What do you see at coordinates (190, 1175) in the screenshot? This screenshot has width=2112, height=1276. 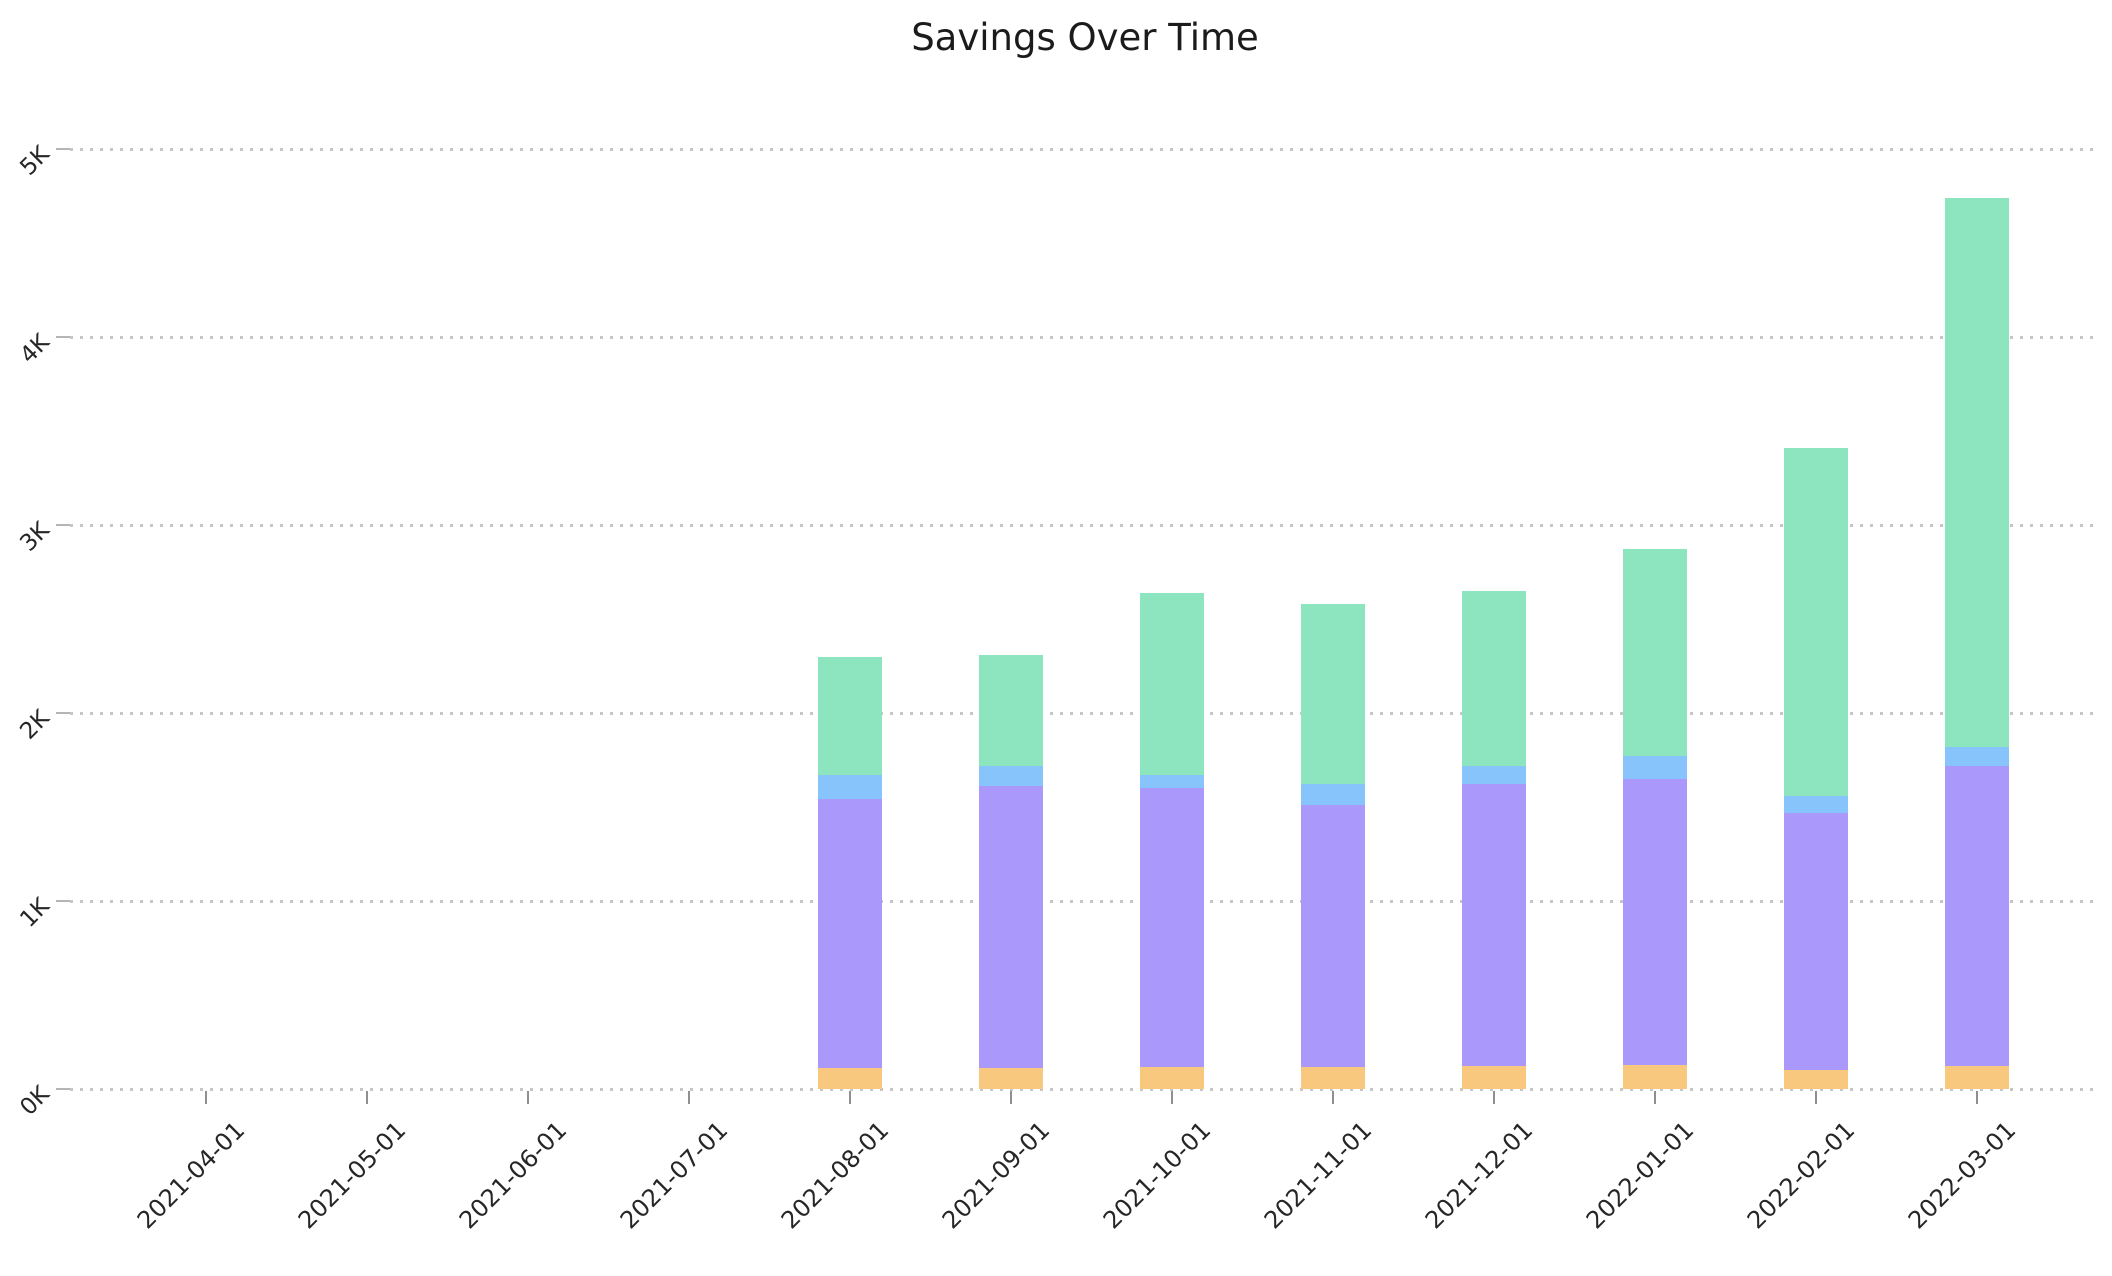 I see `x-axis-tick-label: 2021-04-01` at bounding box center [190, 1175].